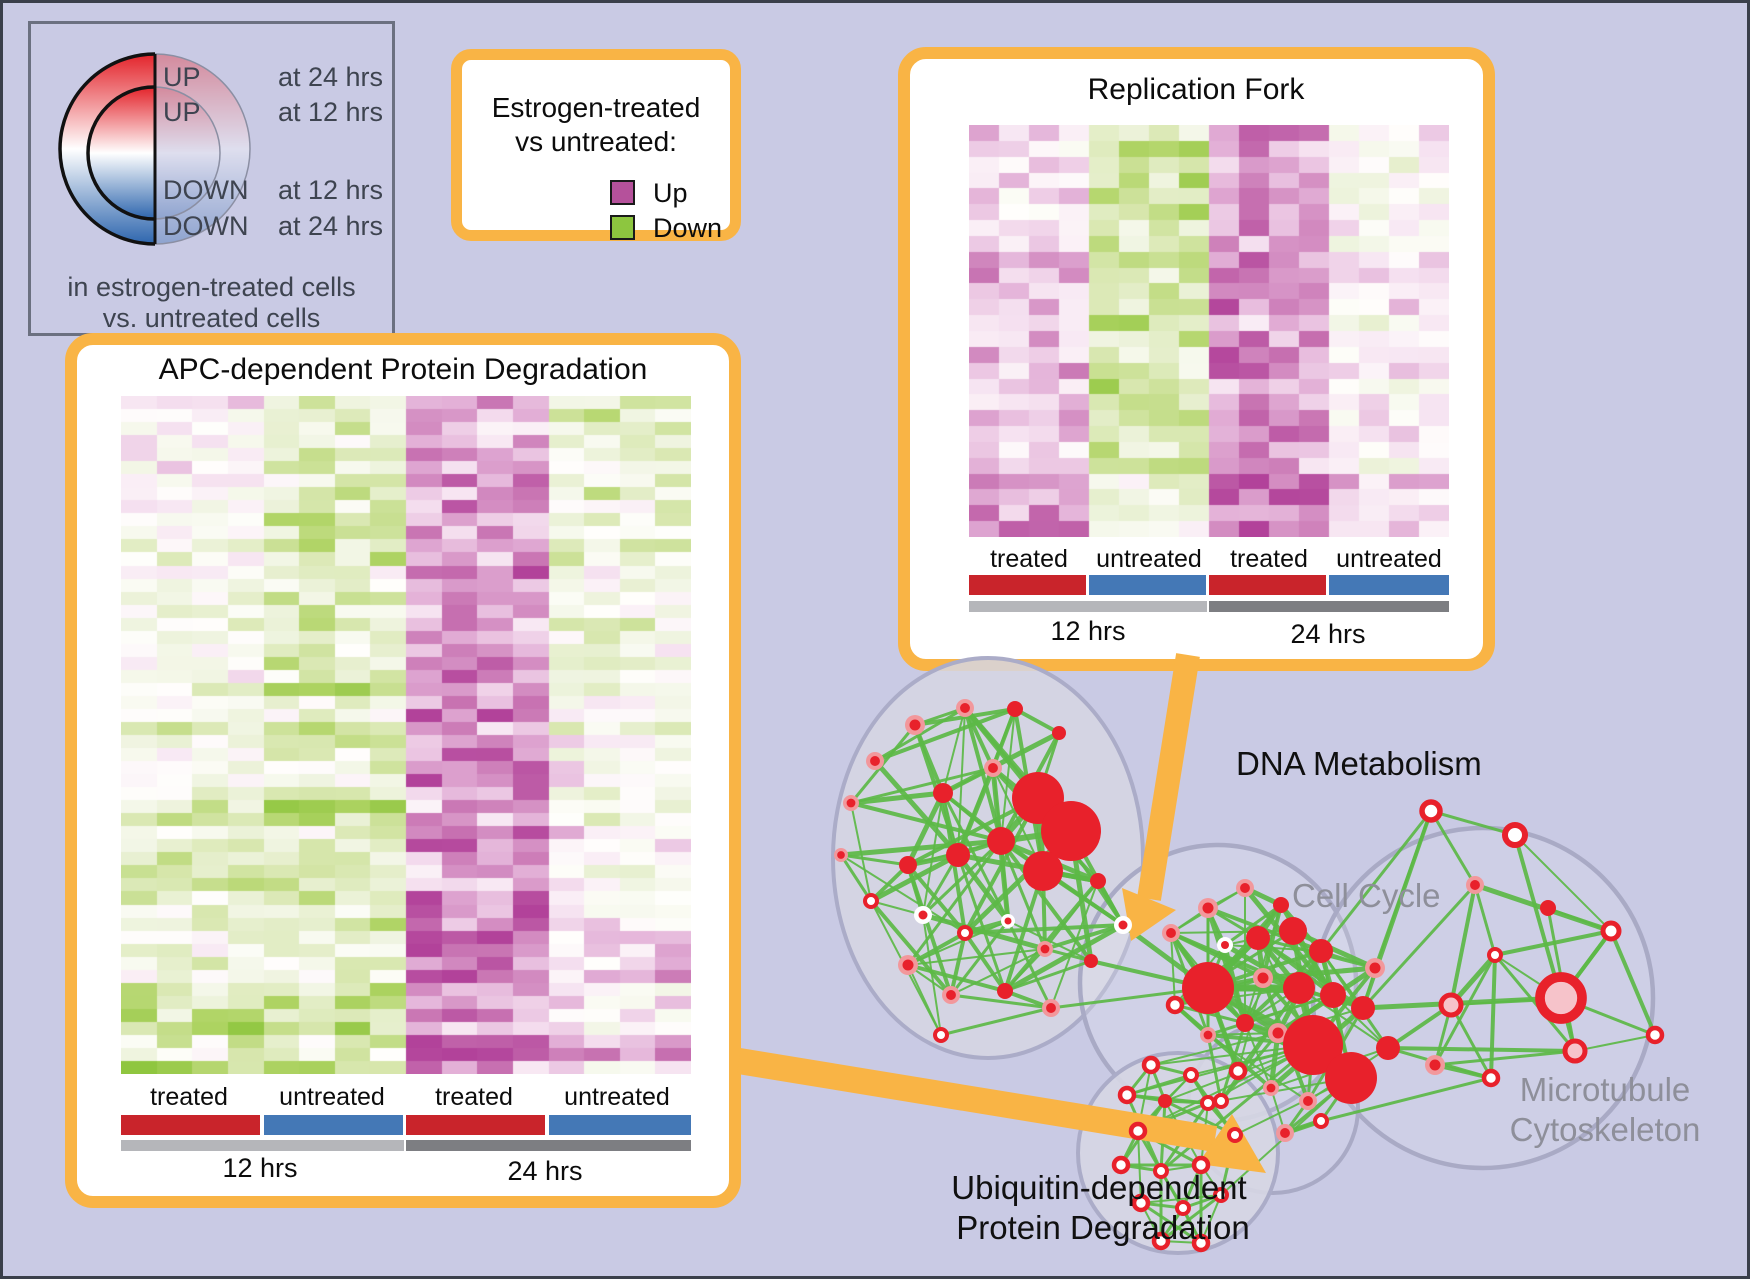 The image size is (1750, 1279). Describe the element at coordinates (403, 369) in the screenshot. I see `apc-panel-title: APC-dependent Protein Degradation` at that location.